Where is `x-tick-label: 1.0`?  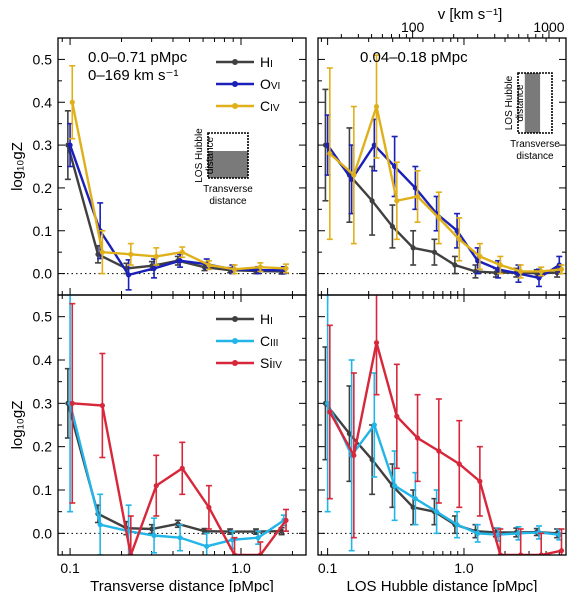 x-tick-label: 1.0 is located at coordinates (464, 568).